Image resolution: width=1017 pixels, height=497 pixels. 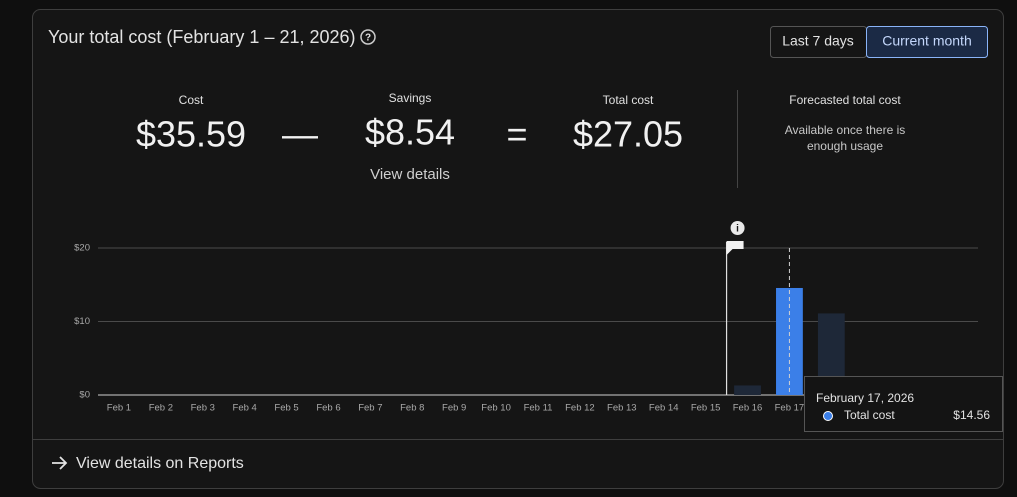 I want to click on minus-sign: —, so click(x=300, y=134).